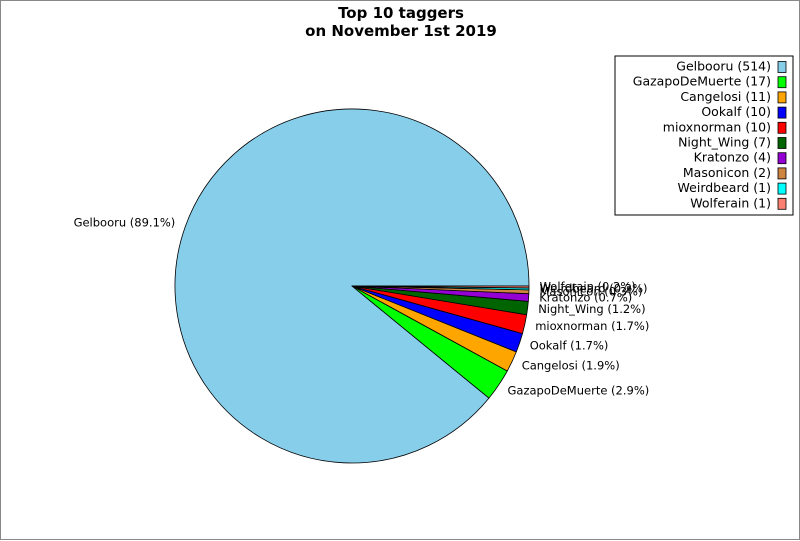 Image resolution: width=800 pixels, height=541 pixels. What do you see at coordinates (782, 97) in the screenshot?
I see `legend-swatch-cangelosi` at bounding box center [782, 97].